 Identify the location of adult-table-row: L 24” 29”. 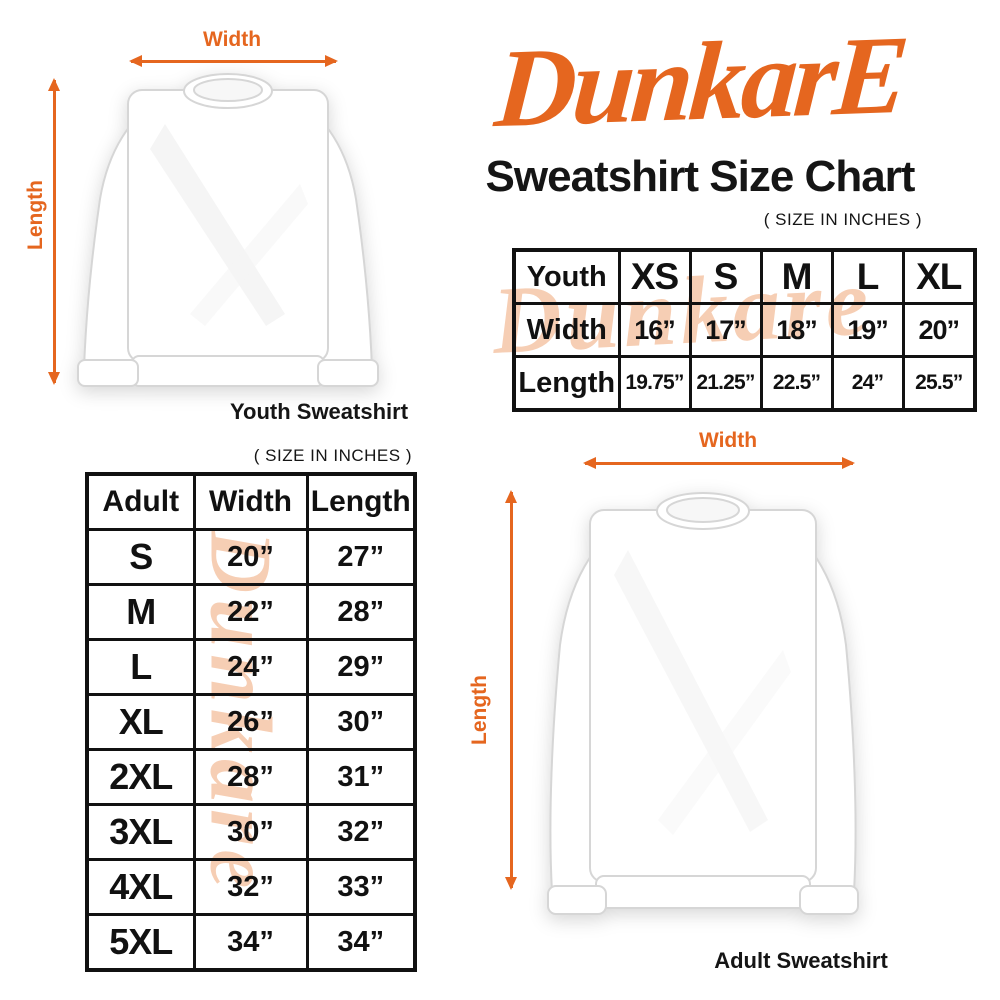
(251, 667).